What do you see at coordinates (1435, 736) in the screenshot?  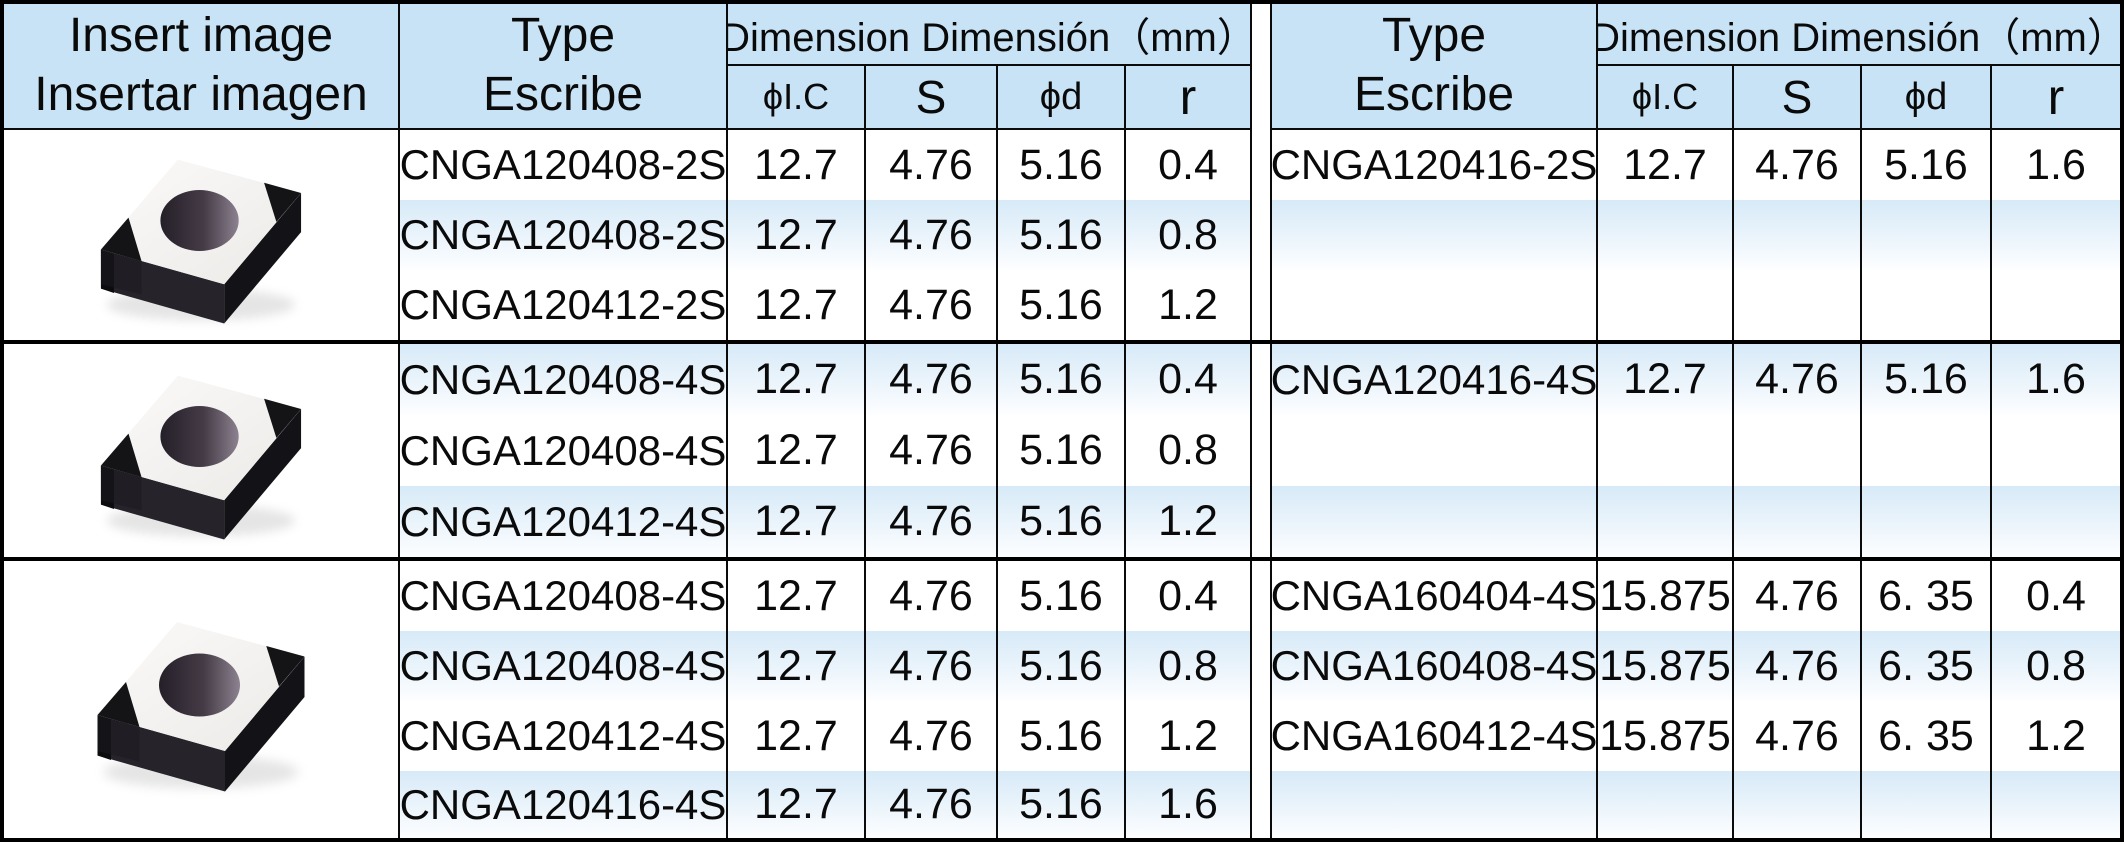 I see `type-cell: CNGA160412-4S` at bounding box center [1435, 736].